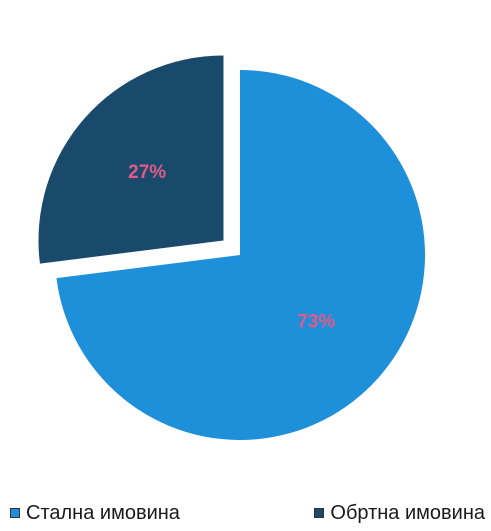 The image size is (491, 531). What do you see at coordinates (147, 172) in the screenshot?
I see `slice-label-1: 27%` at bounding box center [147, 172].